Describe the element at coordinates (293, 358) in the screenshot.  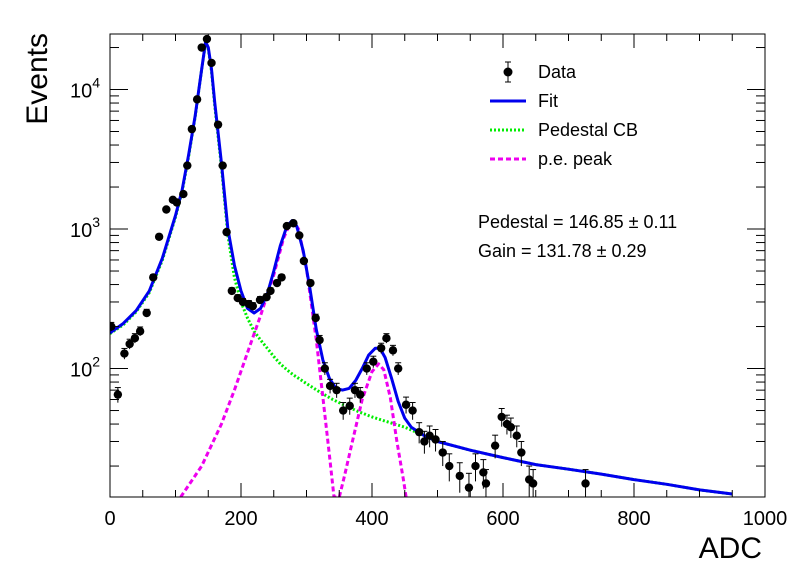
I see `series-pe-line` at that location.